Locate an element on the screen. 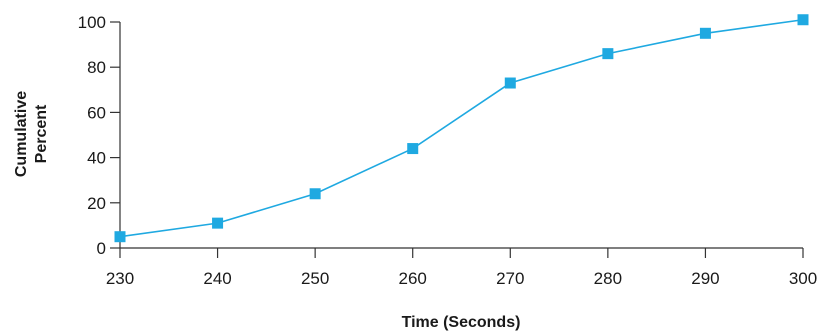  y-tick-label: 40 is located at coordinates (96, 158).